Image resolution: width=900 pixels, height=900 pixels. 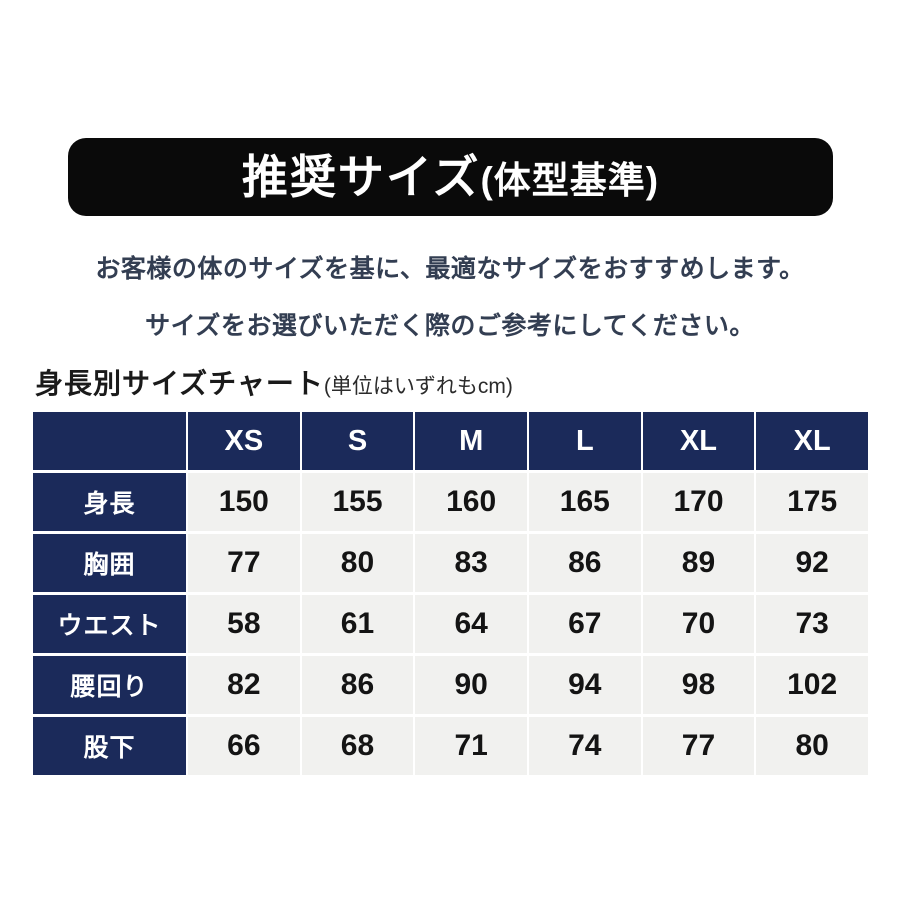 What do you see at coordinates (179, 383) in the screenshot?
I see `section-title: 身長別サイズチャート` at bounding box center [179, 383].